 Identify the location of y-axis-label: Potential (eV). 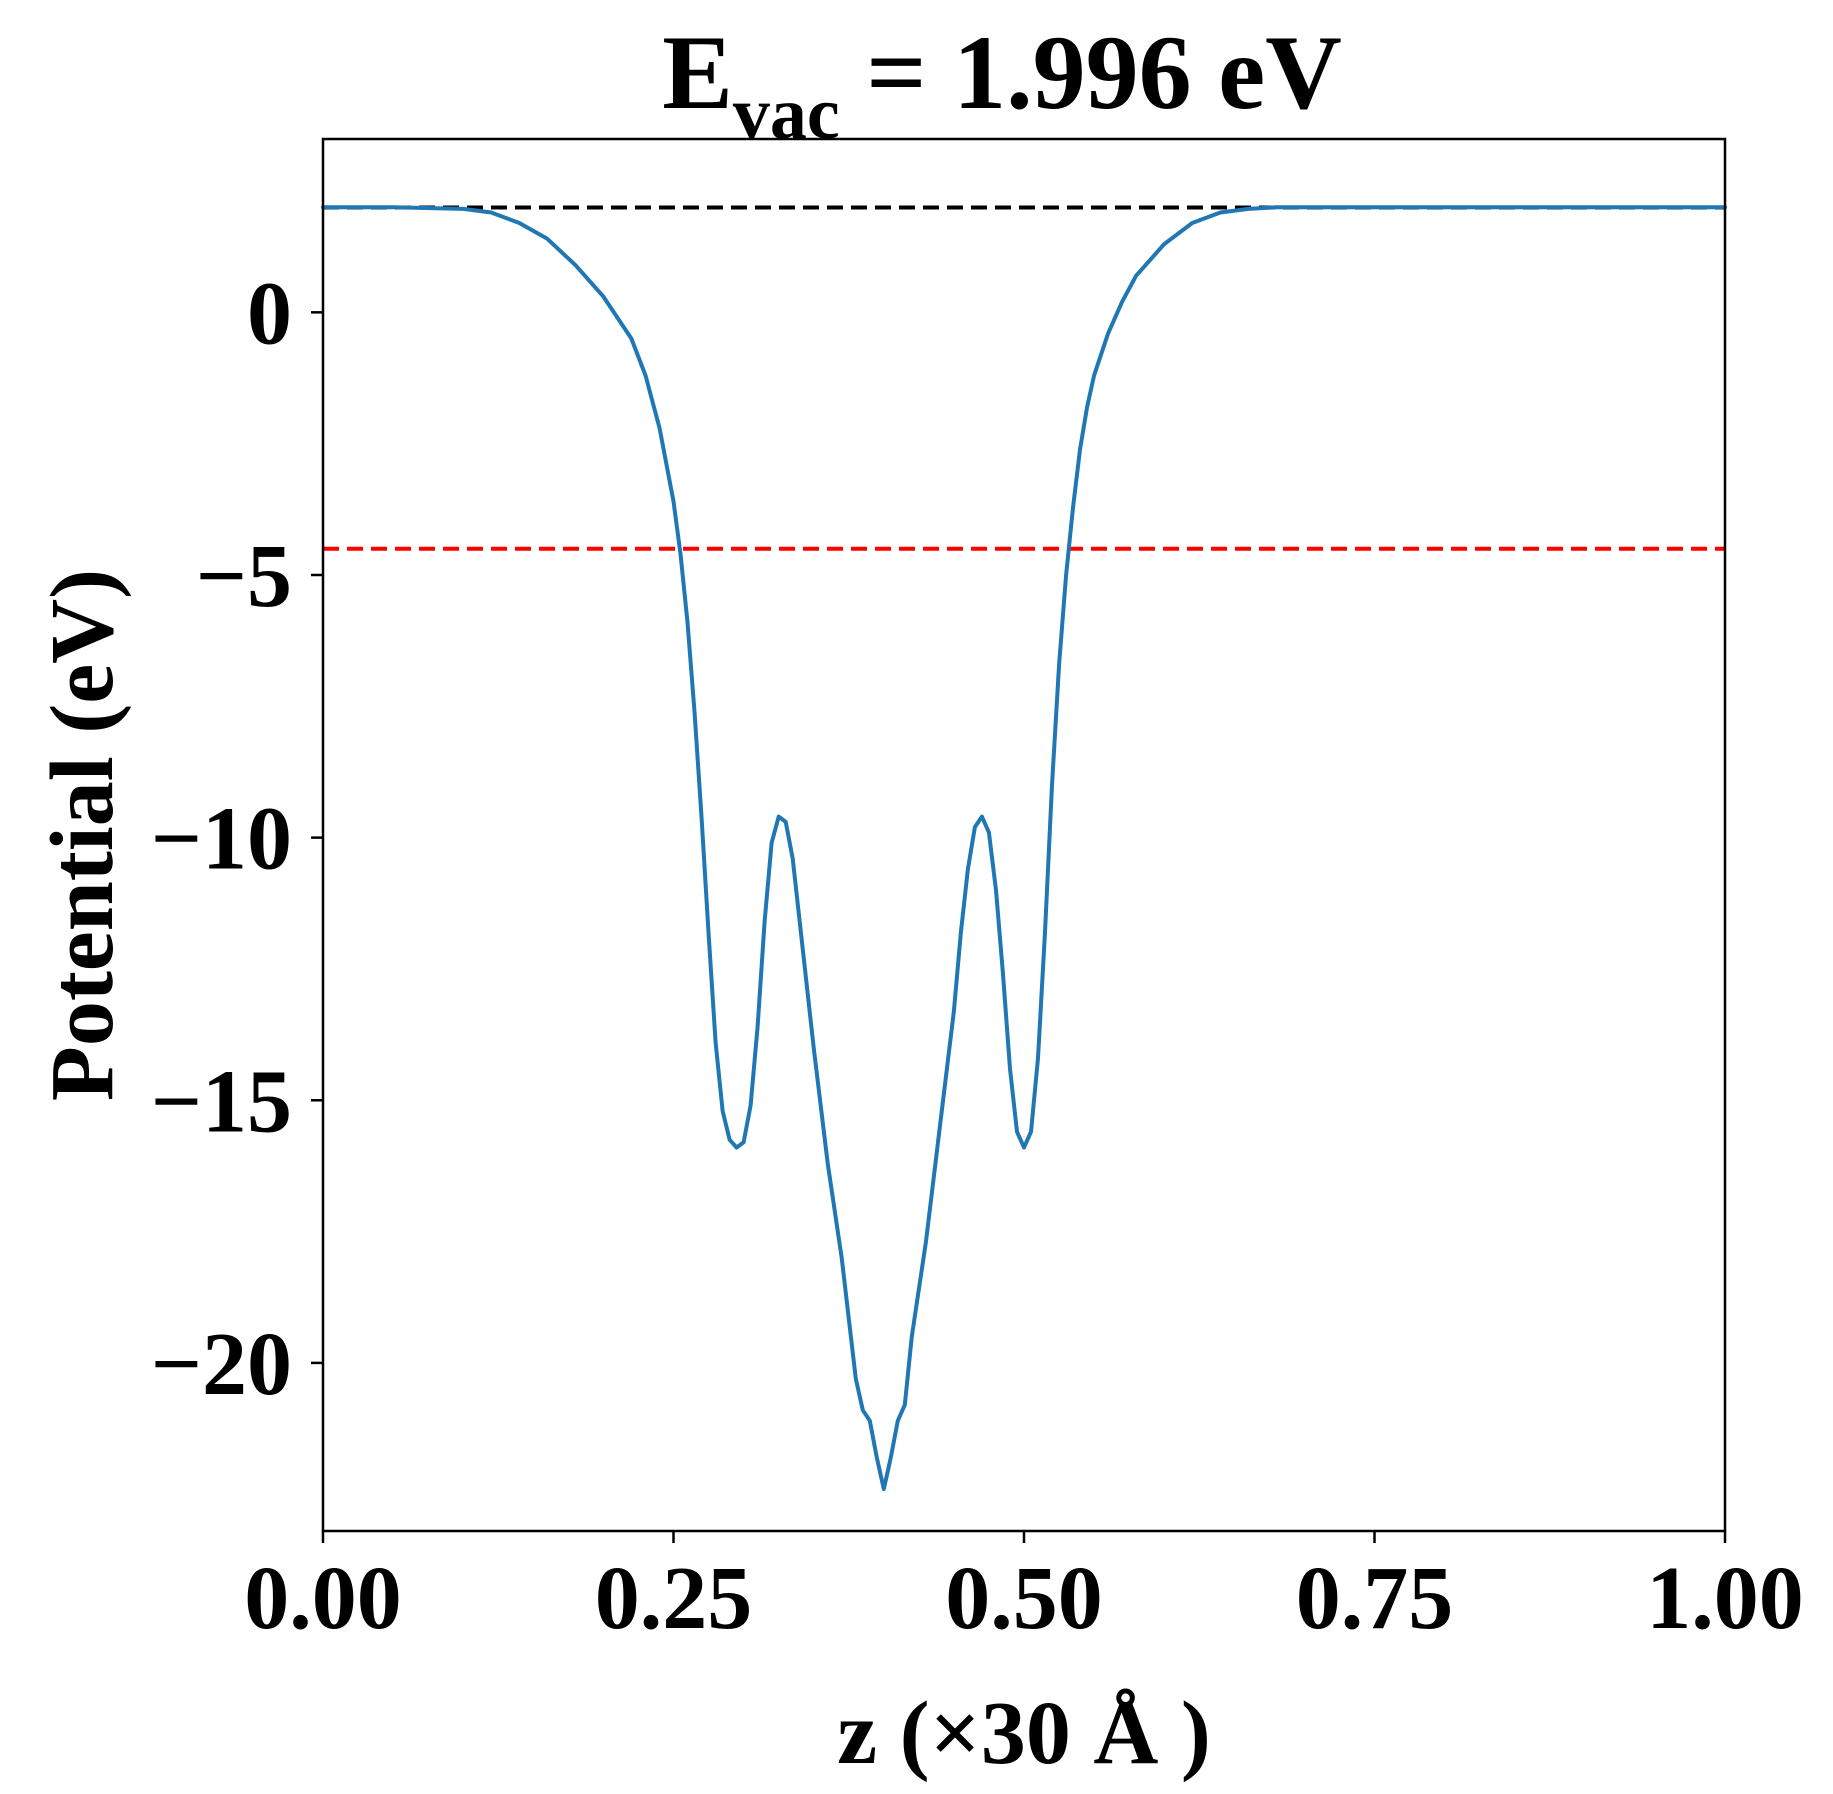
(82, 835).